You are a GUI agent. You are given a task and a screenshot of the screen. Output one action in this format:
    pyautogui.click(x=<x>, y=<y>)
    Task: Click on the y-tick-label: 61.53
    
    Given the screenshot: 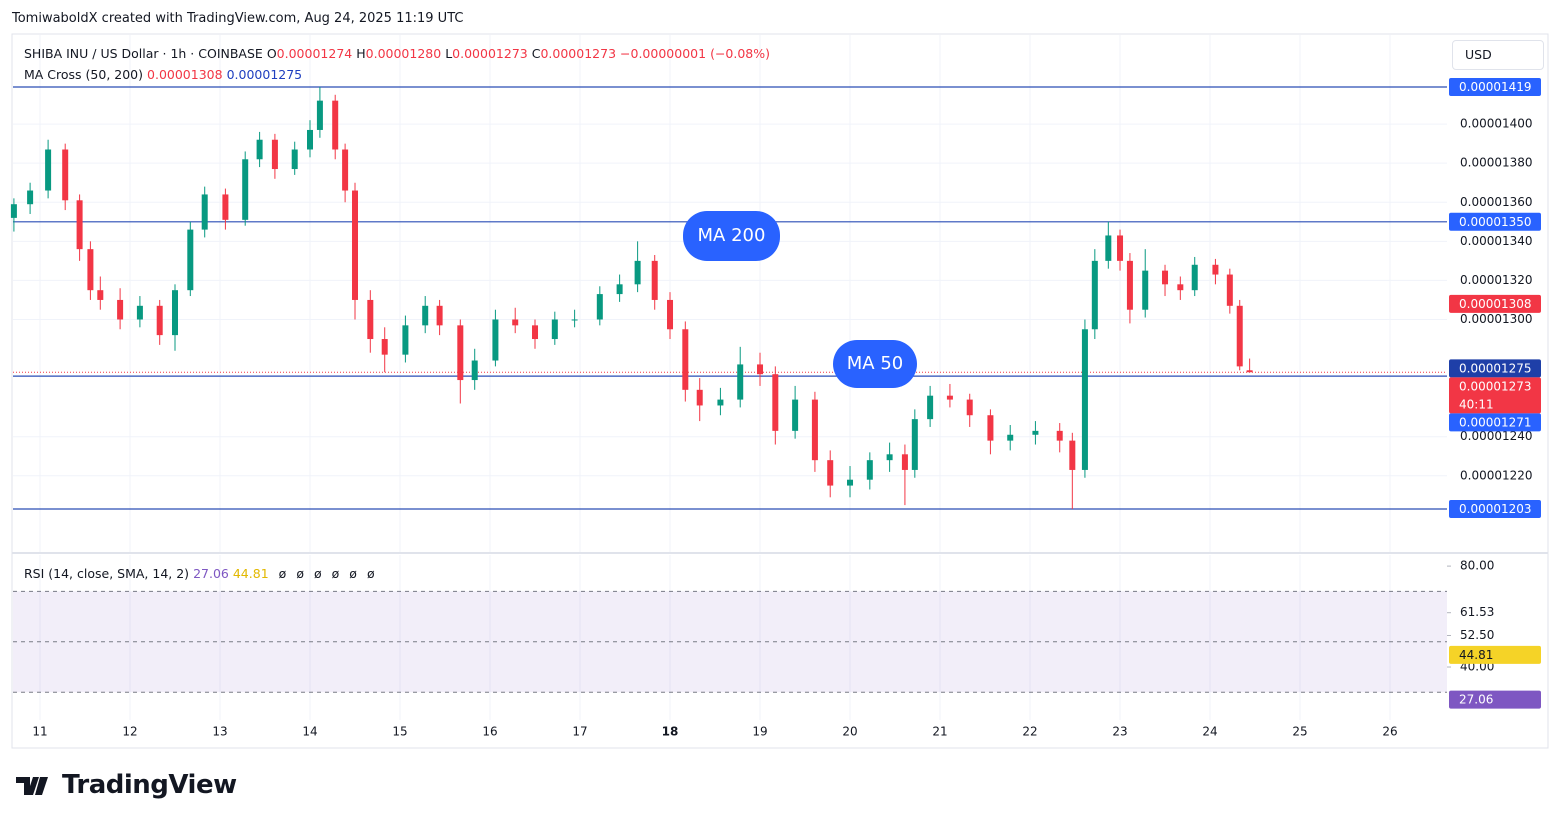 What is the action you would take?
    pyautogui.click(x=1477, y=612)
    